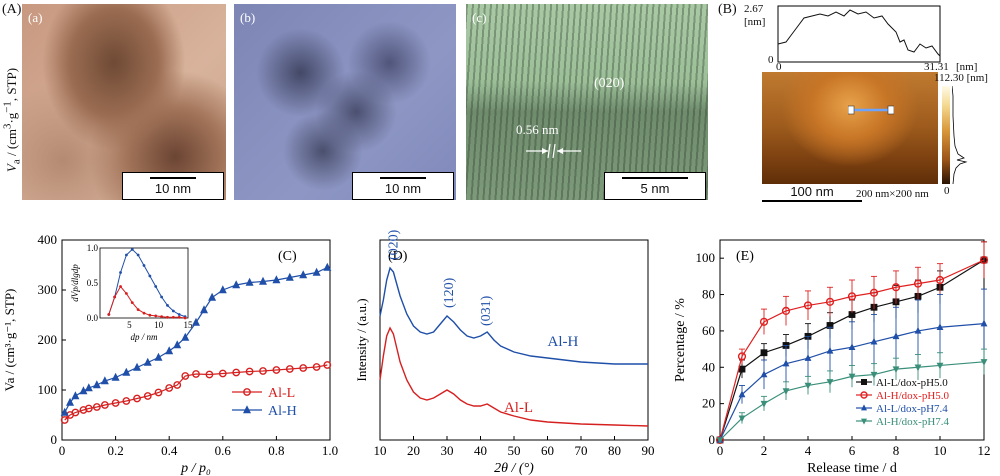 This screenshot has height=476, width=1000. What do you see at coordinates (145, 337) in the screenshot?
I see `chart-c-inset-xlabel: dp / nm` at bounding box center [145, 337].